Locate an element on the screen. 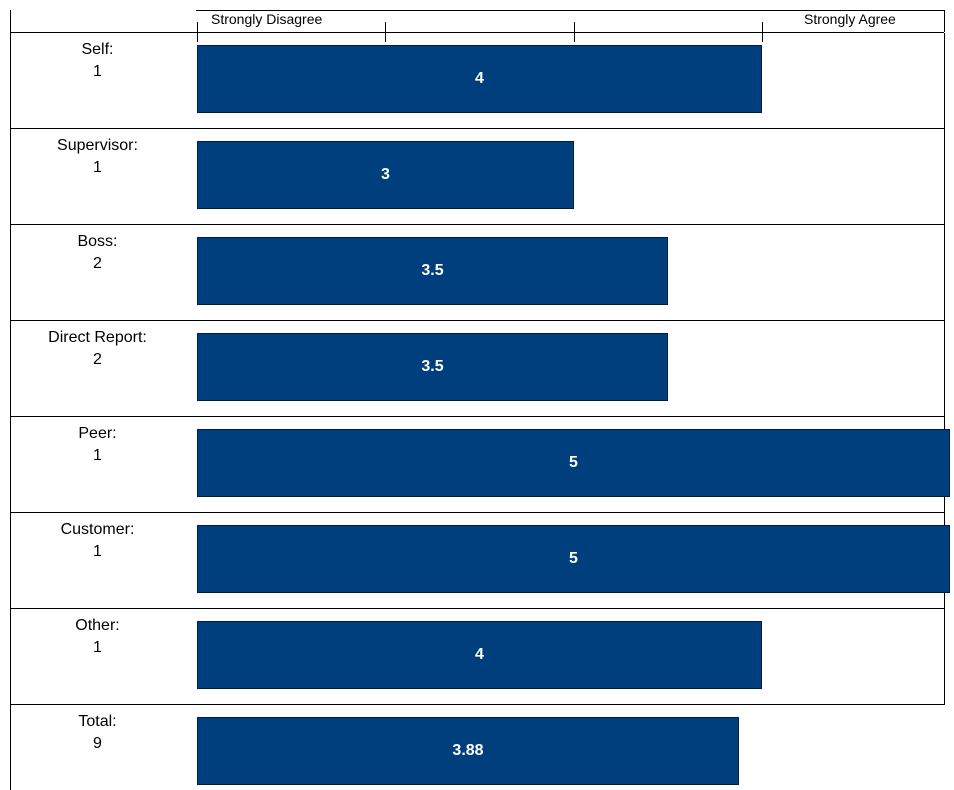 The height and width of the screenshot is (790, 954). row-category: Other: is located at coordinates (97, 625).